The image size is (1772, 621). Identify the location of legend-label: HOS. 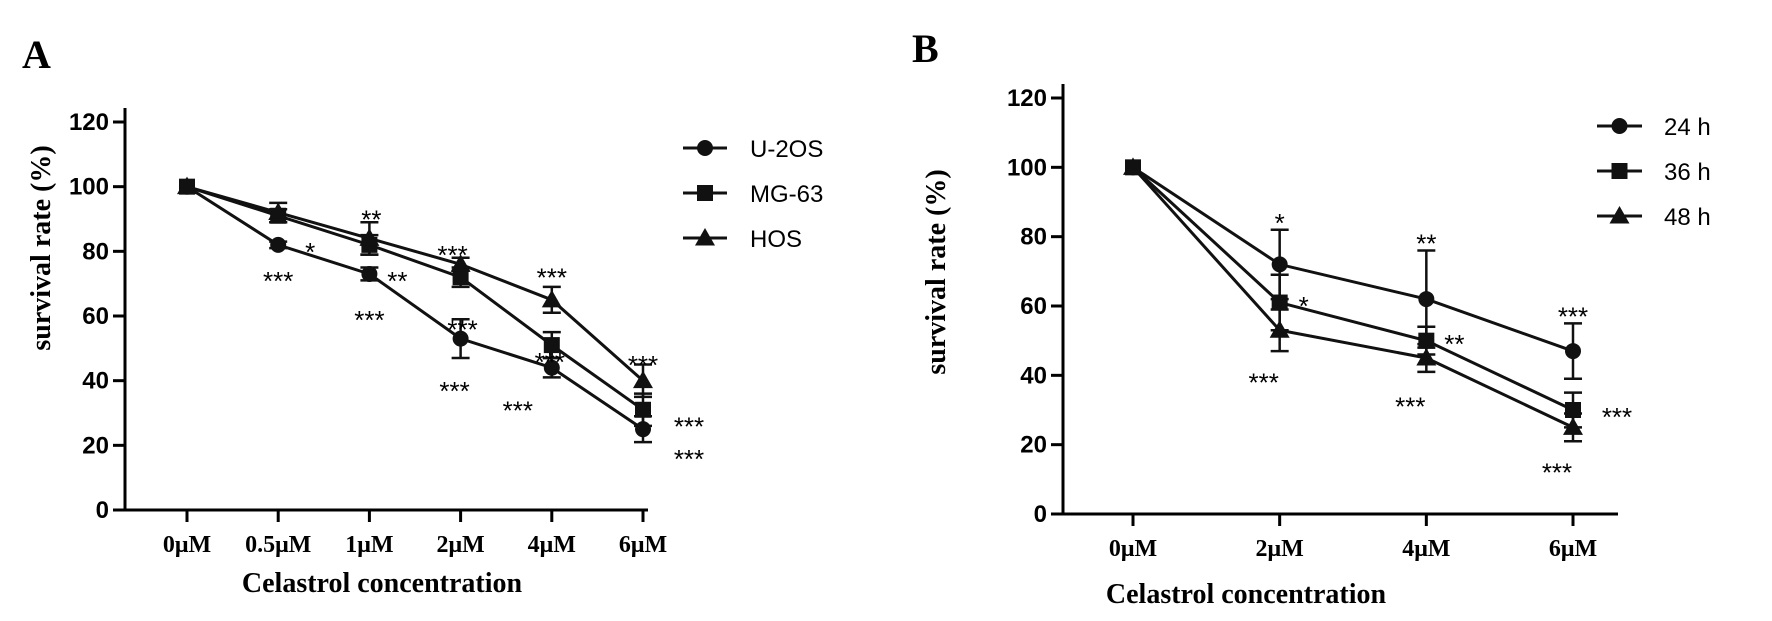
(776, 239).